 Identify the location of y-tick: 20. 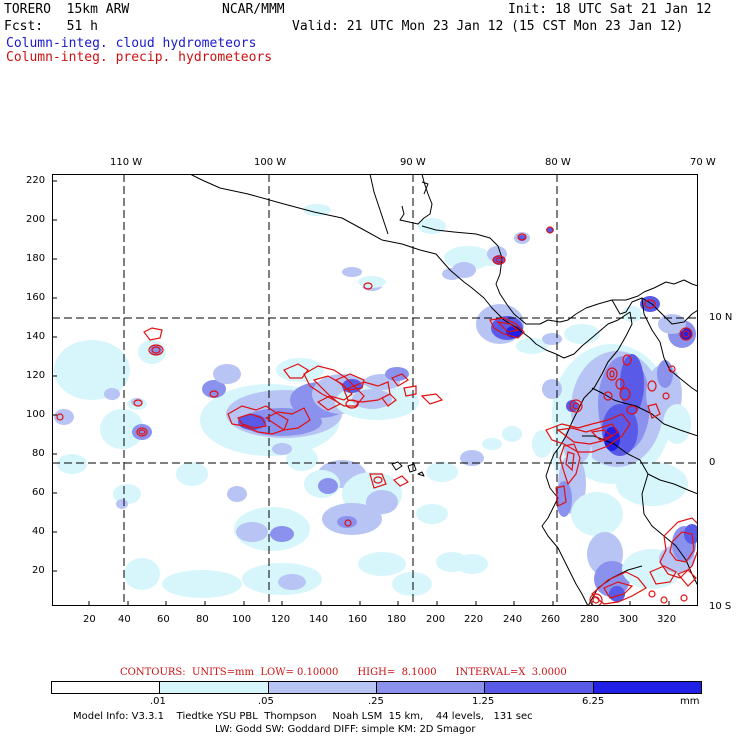
(38, 570).